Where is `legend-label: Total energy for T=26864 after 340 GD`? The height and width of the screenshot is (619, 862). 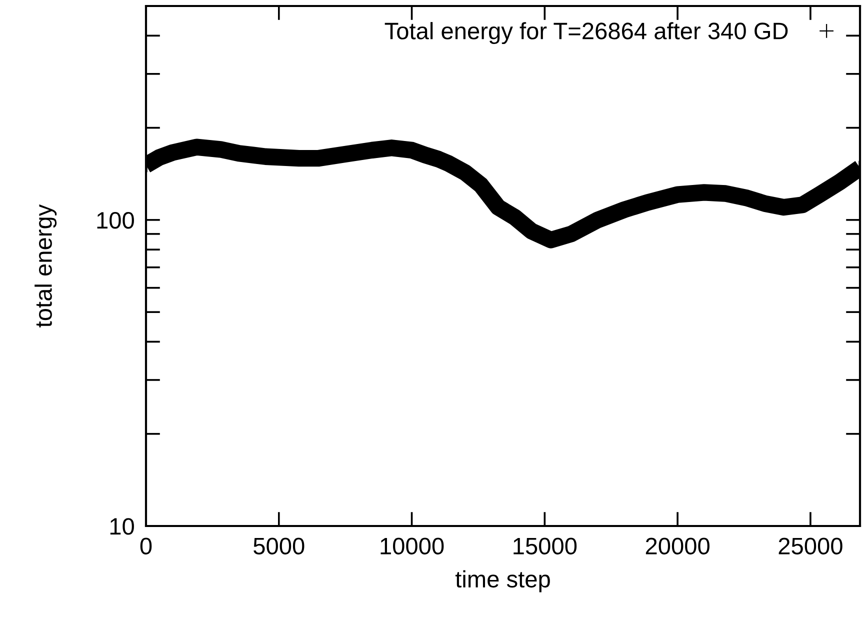
legend-label: Total energy for T=26864 after 340 GD is located at coordinates (586, 33).